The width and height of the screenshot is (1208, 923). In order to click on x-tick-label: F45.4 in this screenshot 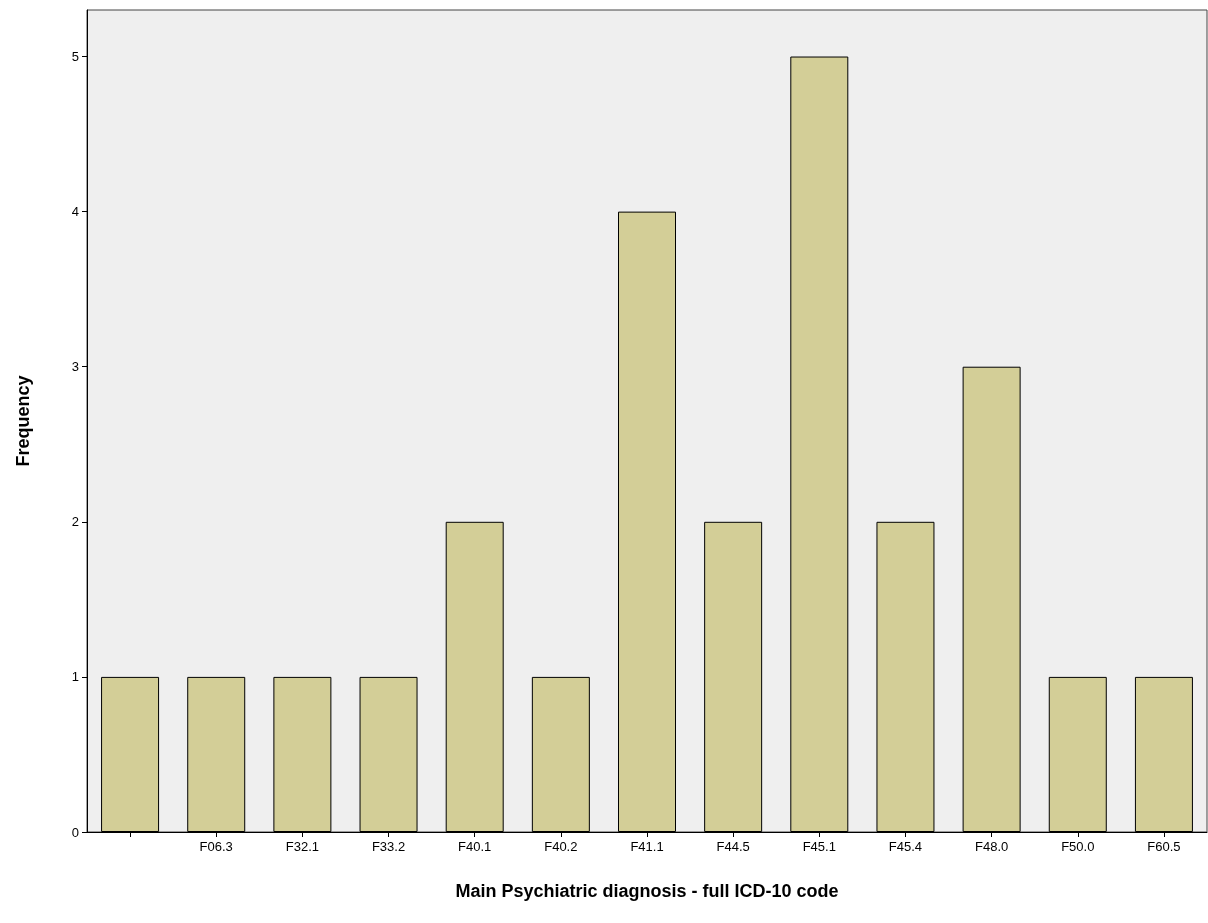, I will do `click(905, 846)`.